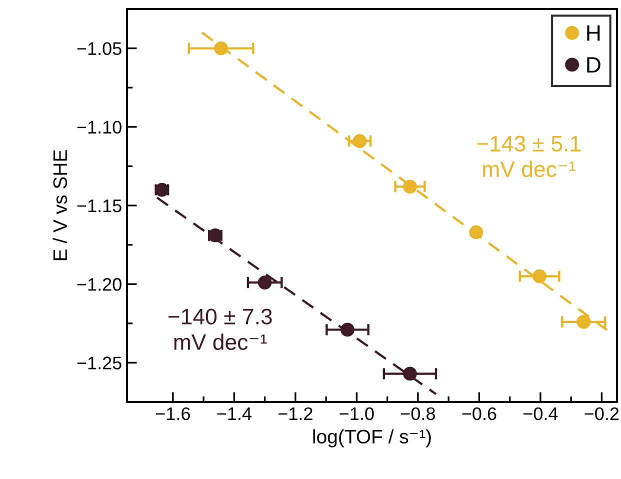 This screenshot has height=479, width=621. I want to click on annotation: −143 ± 5.1 mV dec⁻¹, so click(528, 157).